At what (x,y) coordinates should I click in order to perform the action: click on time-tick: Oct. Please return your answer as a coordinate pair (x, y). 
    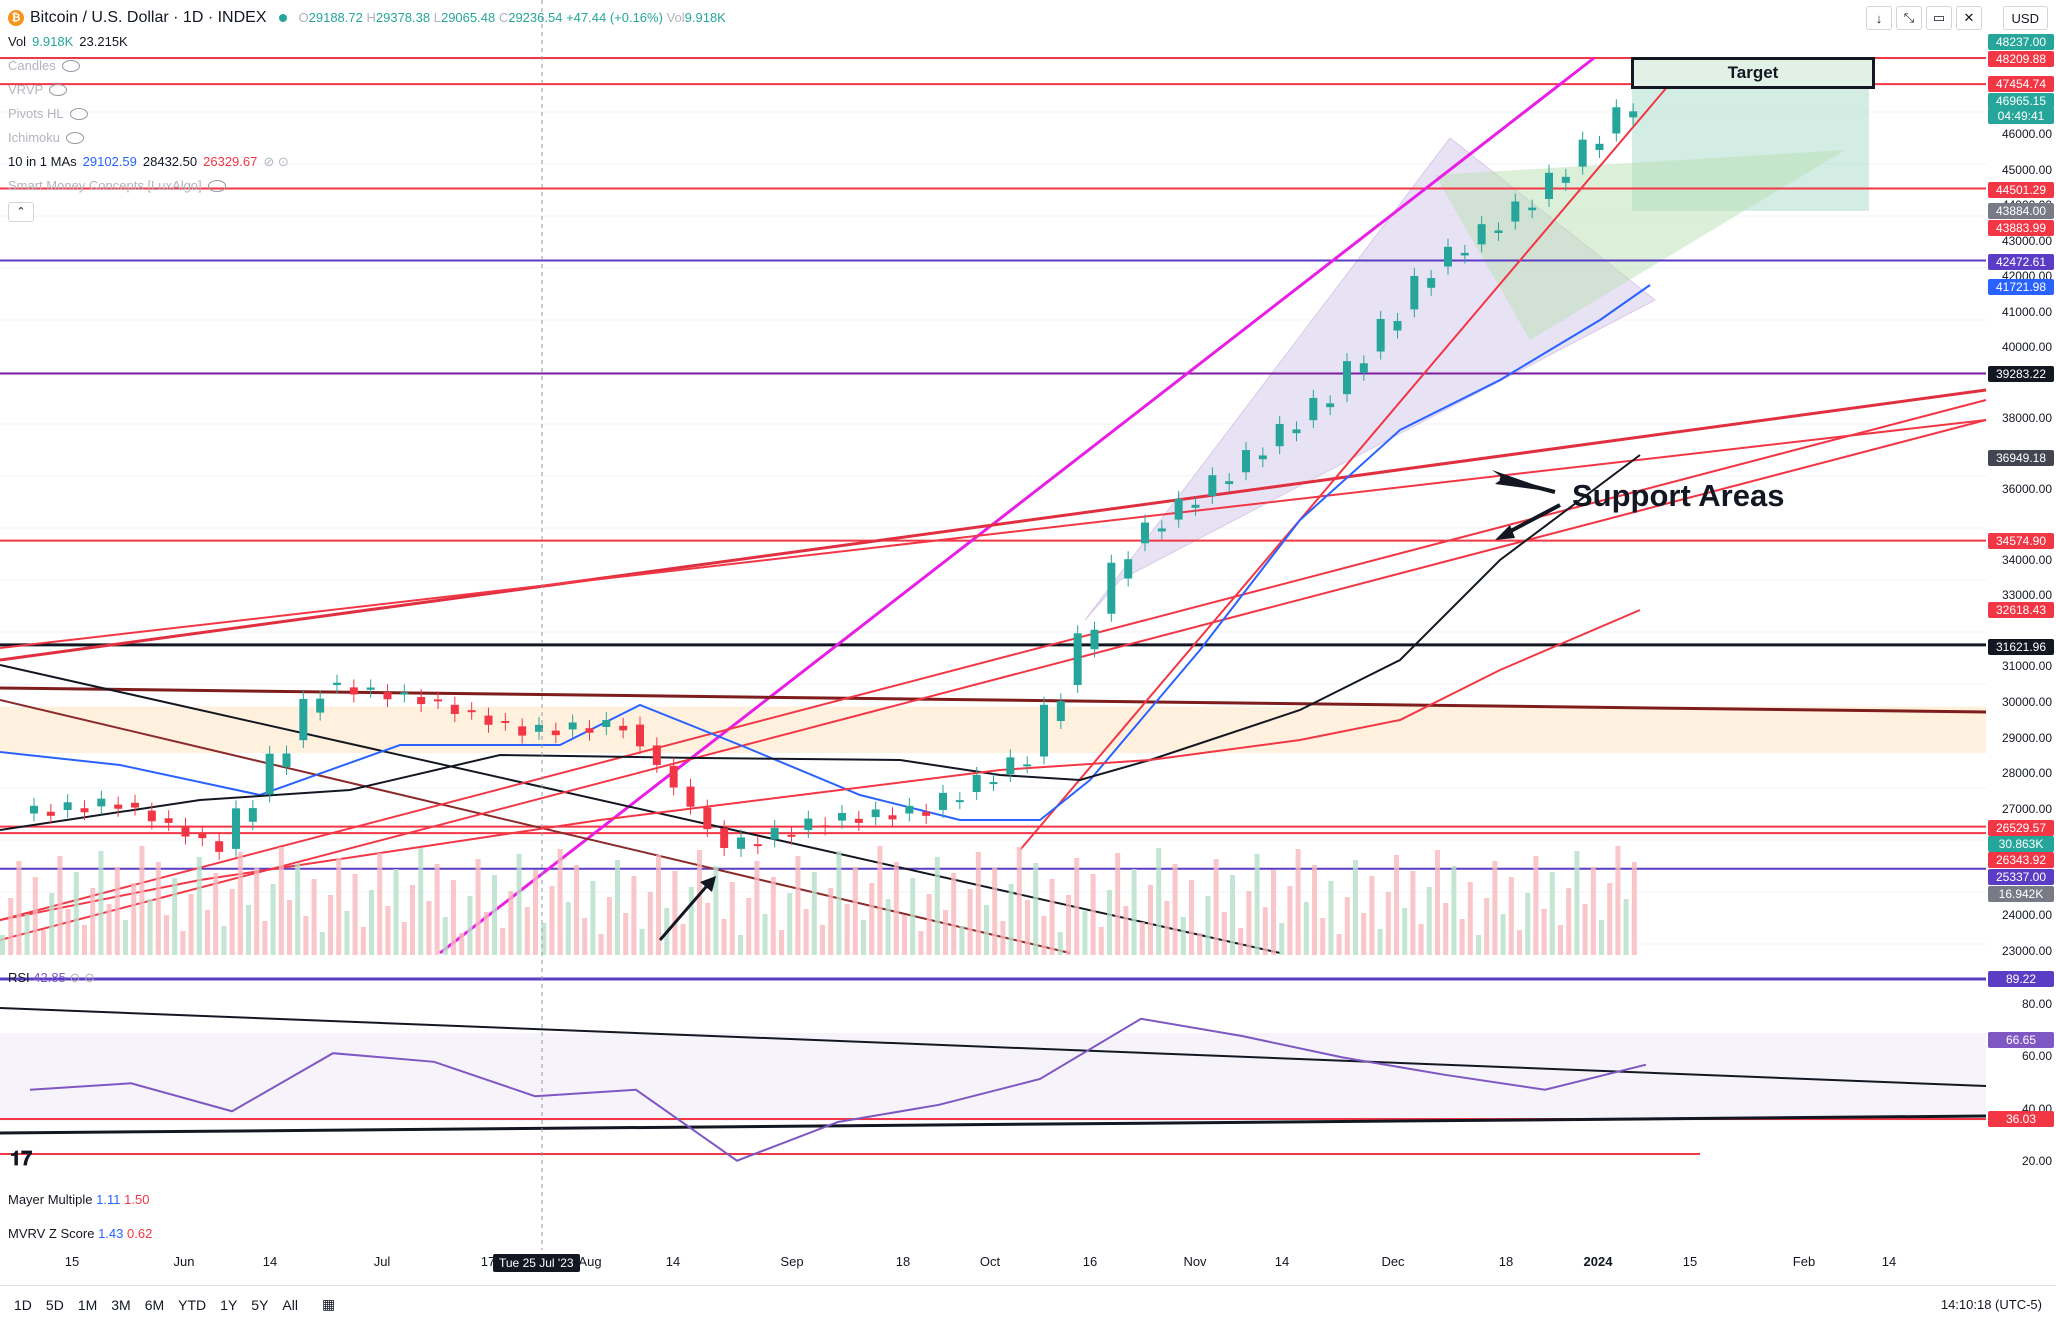
    Looking at the image, I should click on (990, 1261).